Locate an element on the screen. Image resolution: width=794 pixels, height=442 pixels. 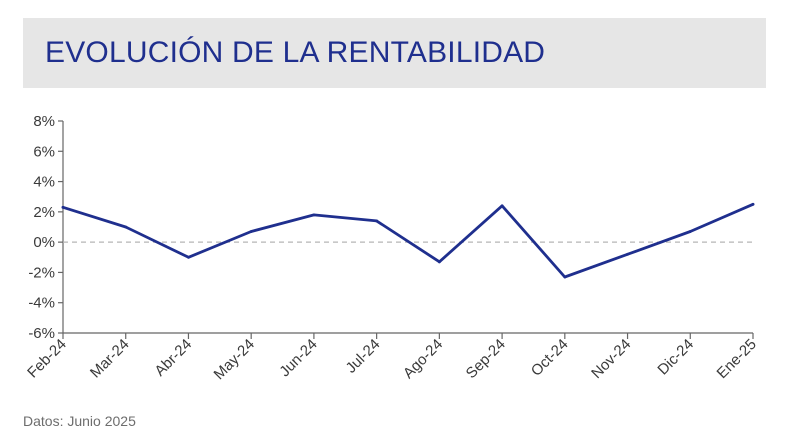
x-tick-label: Feb-24 is located at coordinates (47, 359).